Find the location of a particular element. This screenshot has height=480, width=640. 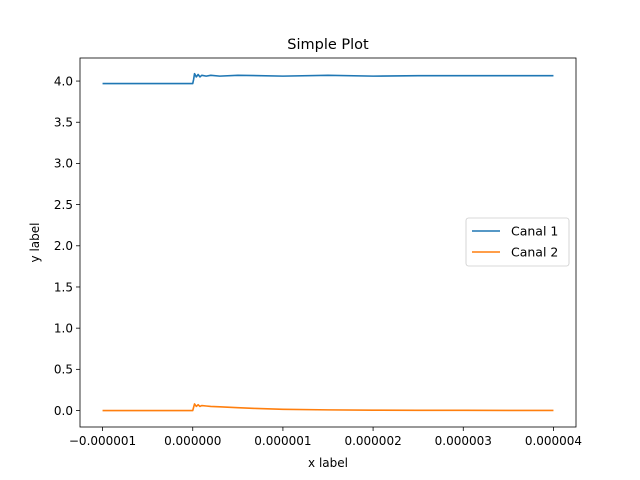

y-tick-label: 0.0 is located at coordinates (63, 411).